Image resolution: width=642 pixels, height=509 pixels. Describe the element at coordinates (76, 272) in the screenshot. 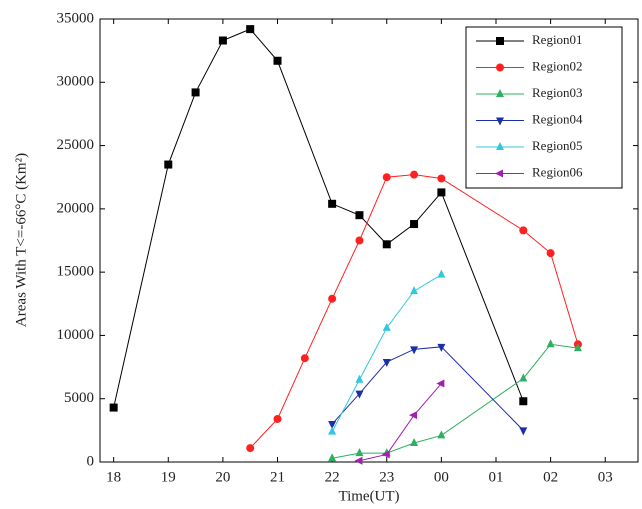

I see `y-tick-label: 15000` at that location.